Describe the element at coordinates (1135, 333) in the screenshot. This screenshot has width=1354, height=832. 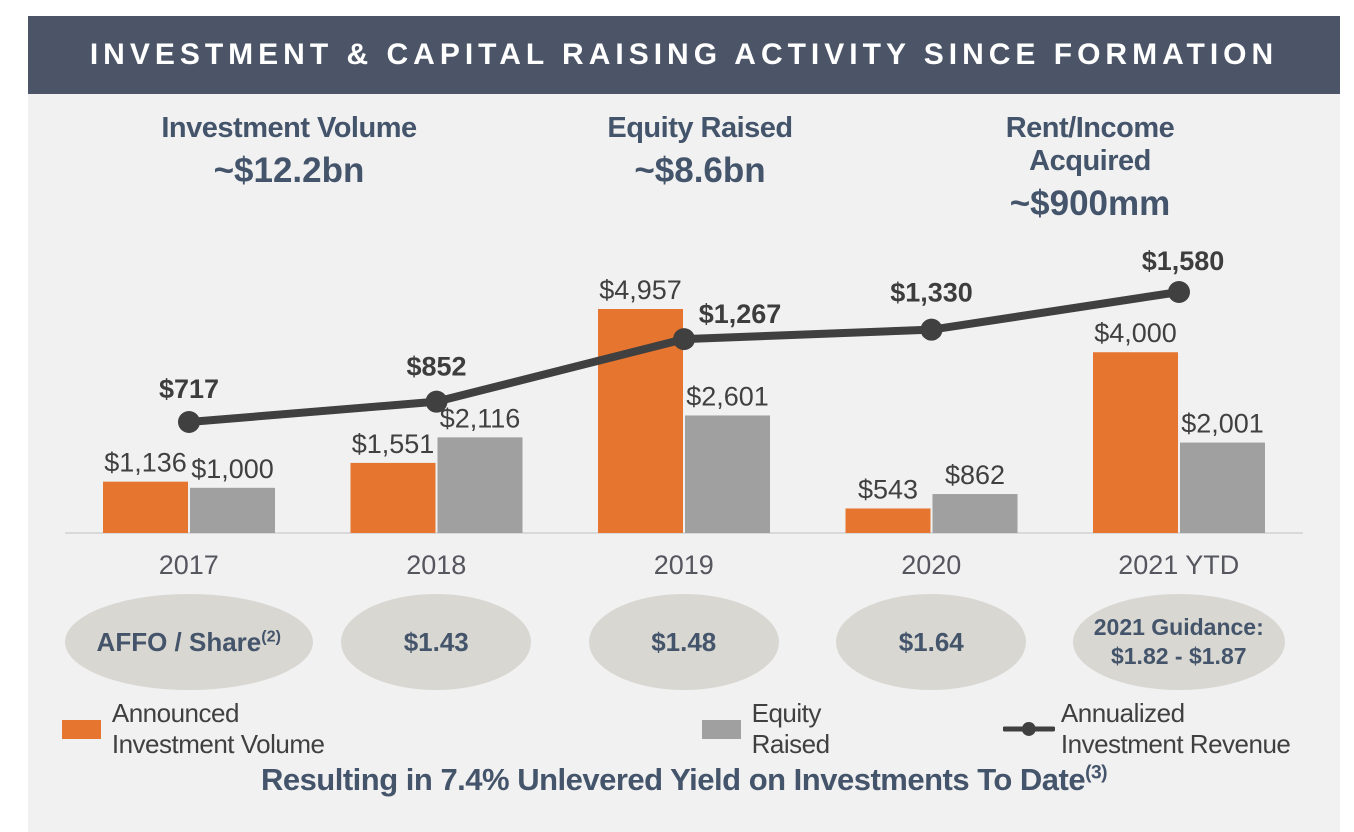
I see `bar-value-label: $4,000` at that location.